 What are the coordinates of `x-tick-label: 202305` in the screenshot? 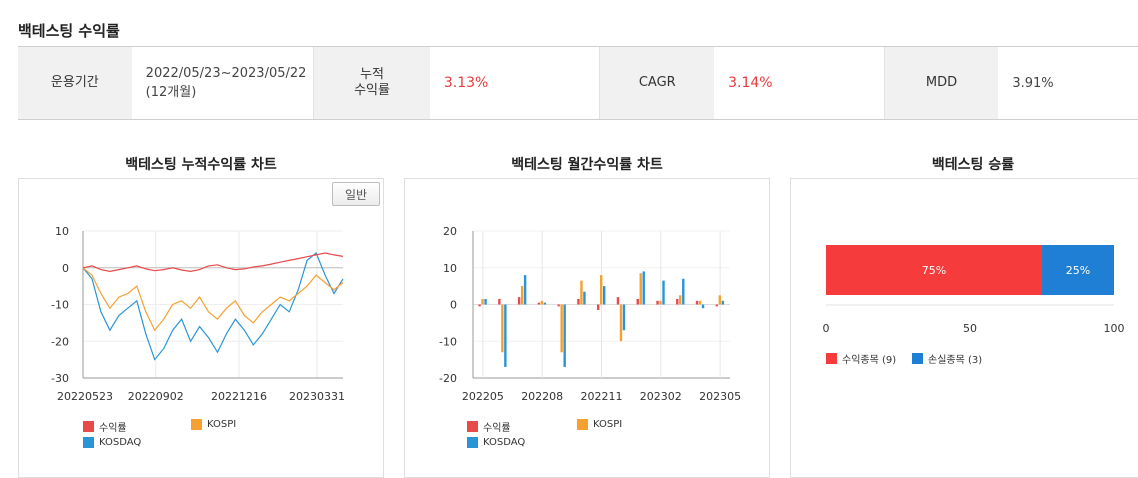 It's located at (720, 396).